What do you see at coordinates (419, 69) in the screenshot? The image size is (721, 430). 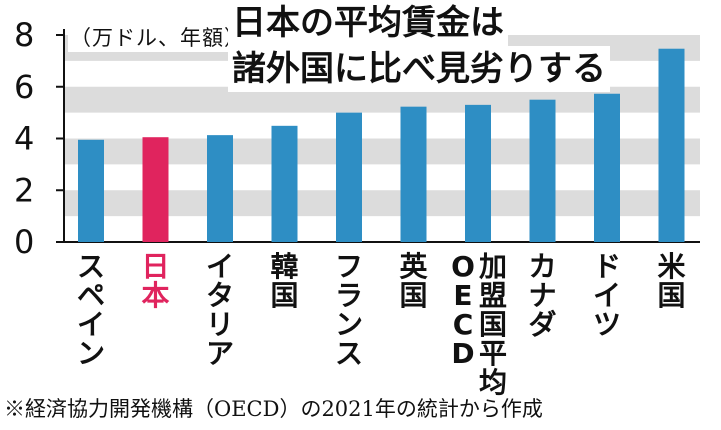 I see `chart-title-line-2: 諸外国に比べ見劣りする` at bounding box center [419, 69].